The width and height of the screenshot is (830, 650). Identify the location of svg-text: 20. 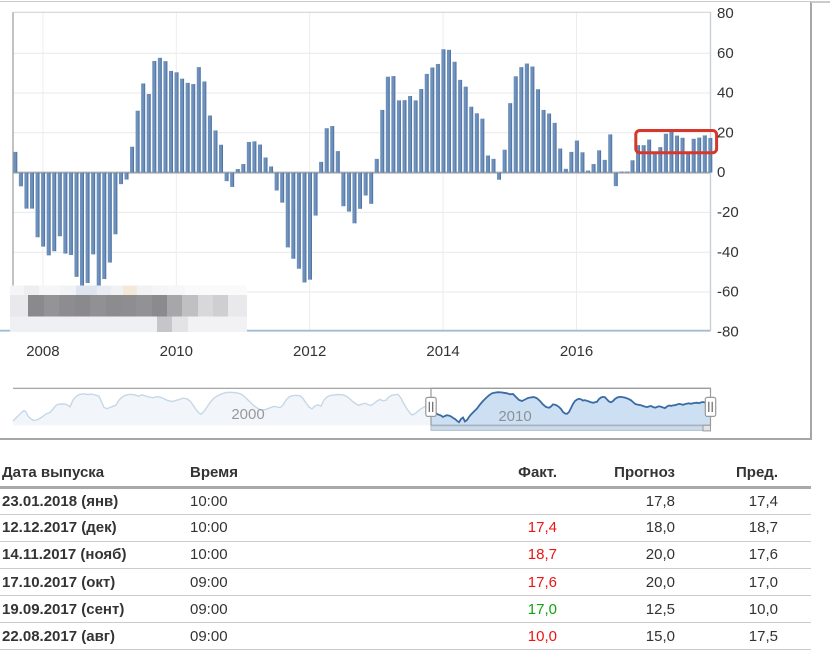
(725, 132).